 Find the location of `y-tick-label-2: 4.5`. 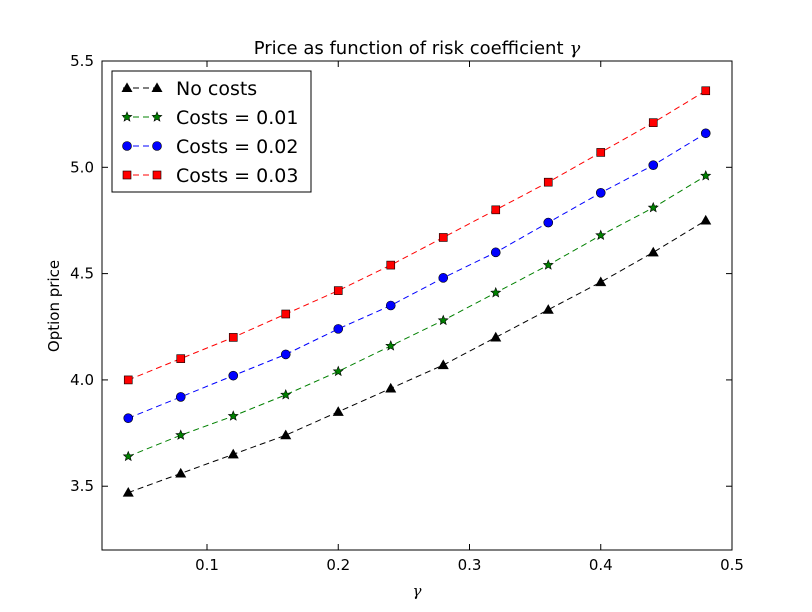

y-tick-label-2: 4.5 is located at coordinates (82, 274).